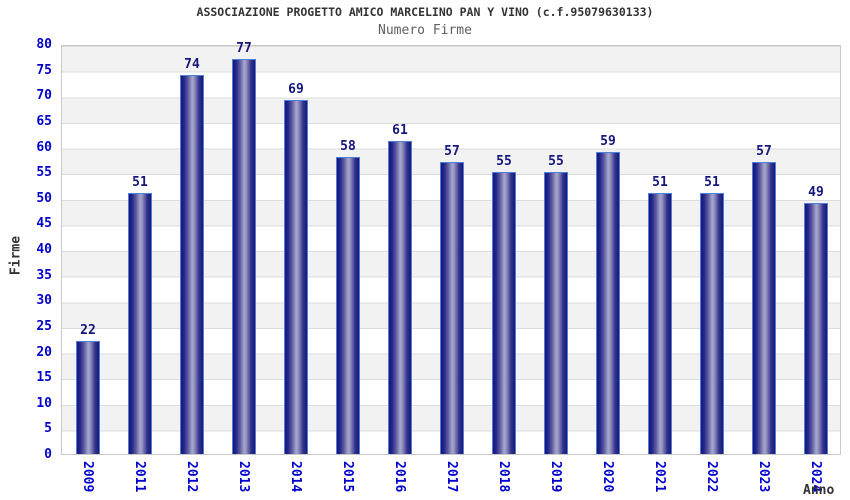 This screenshot has width=850, height=500. I want to click on x-tick-label: 2012, so click(191, 477).